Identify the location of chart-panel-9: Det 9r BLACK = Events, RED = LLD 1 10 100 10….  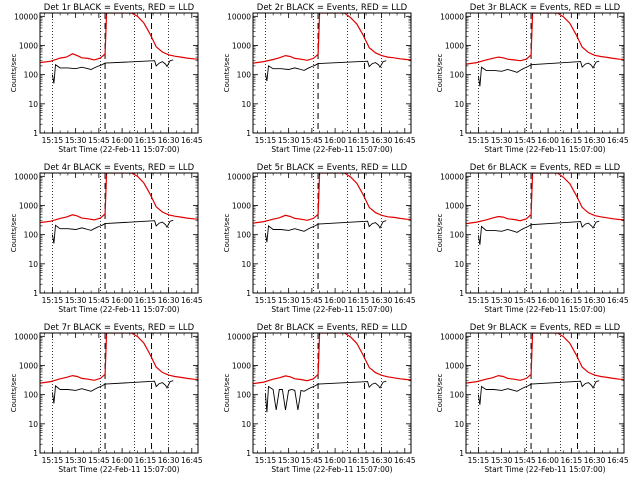
(532, 398).